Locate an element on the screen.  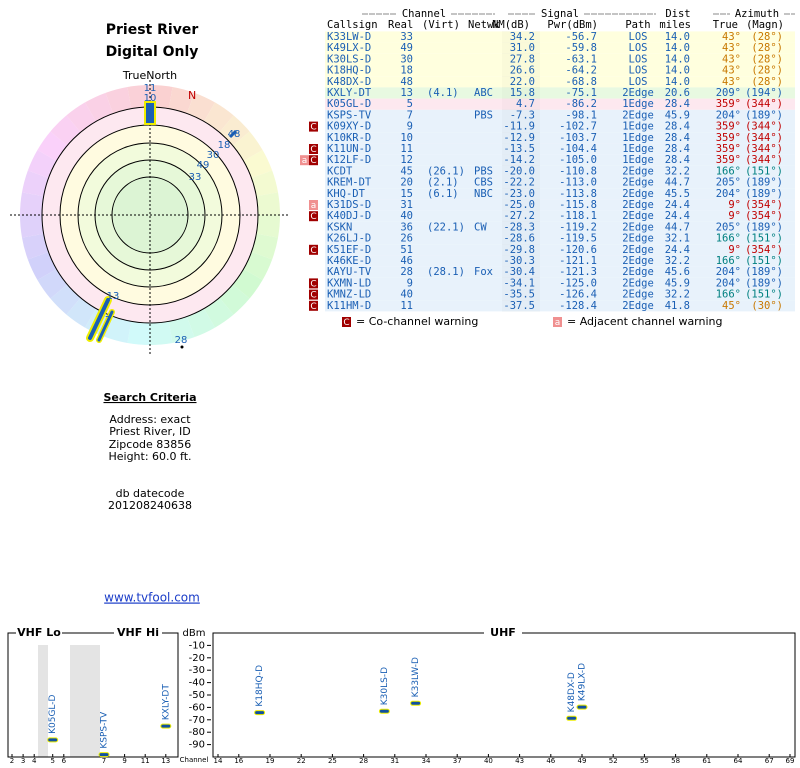
cell-callsign: K26LJ-D is located at coordinates (349, 239).